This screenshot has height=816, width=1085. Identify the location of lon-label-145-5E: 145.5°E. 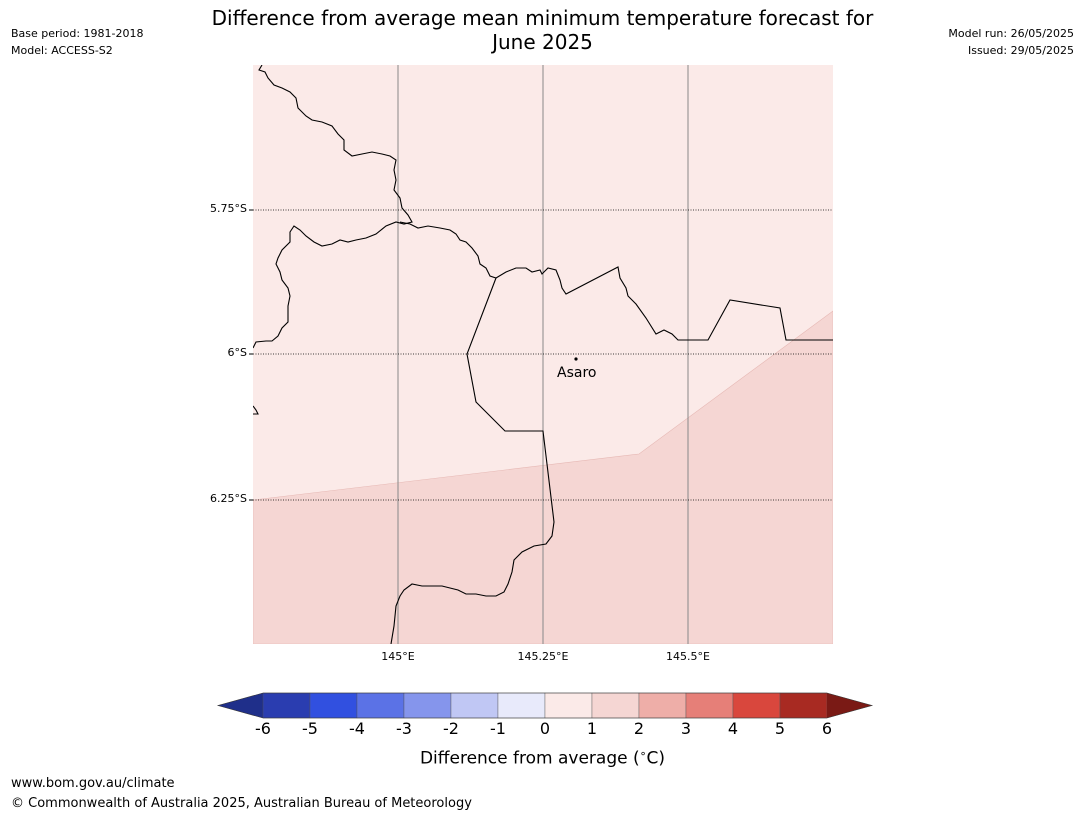
(688, 656).